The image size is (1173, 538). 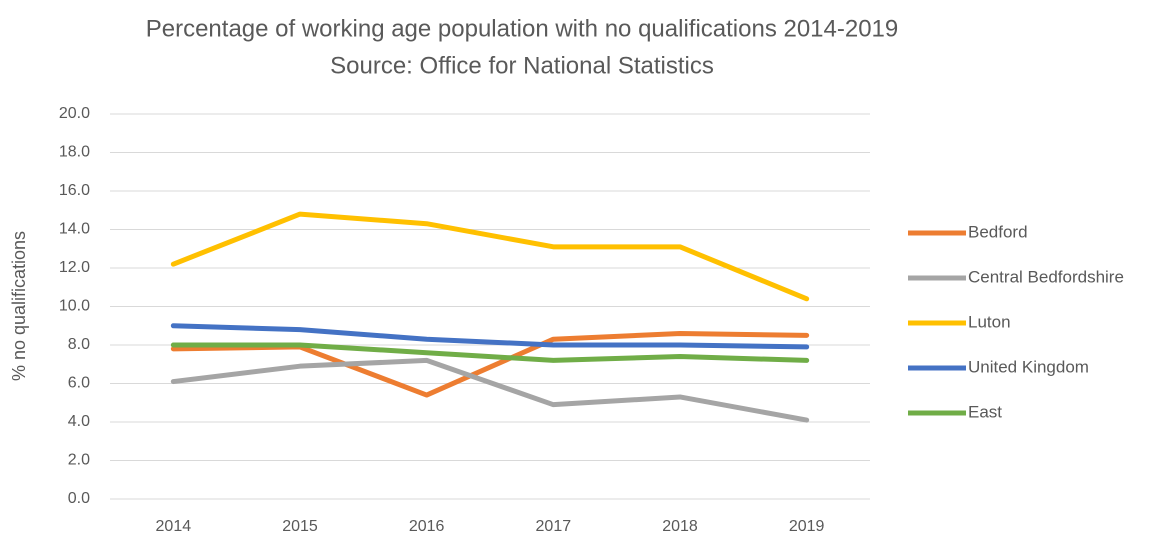 What do you see at coordinates (79, 383) in the screenshot?
I see `y-tick-label: 6.0` at bounding box center [79, 383].